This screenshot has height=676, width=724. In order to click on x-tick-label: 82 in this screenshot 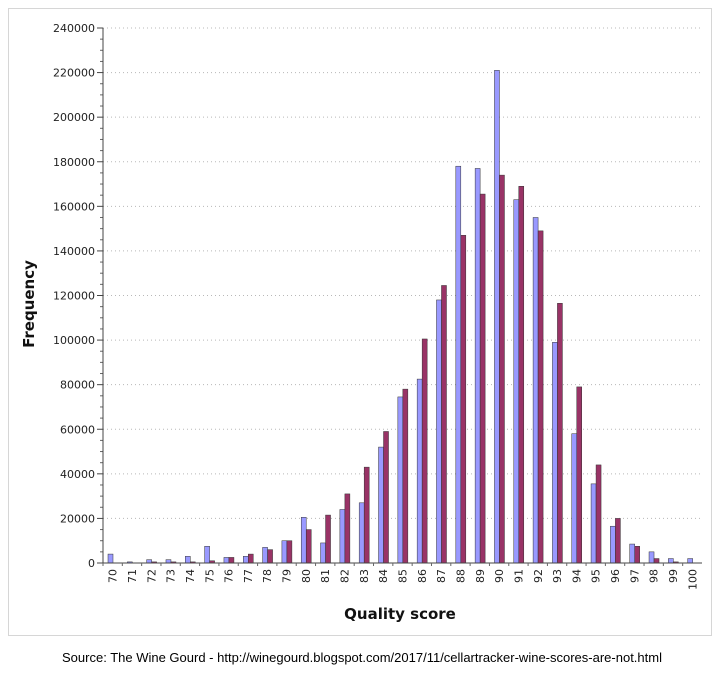, I will do `click(345, 576)`.